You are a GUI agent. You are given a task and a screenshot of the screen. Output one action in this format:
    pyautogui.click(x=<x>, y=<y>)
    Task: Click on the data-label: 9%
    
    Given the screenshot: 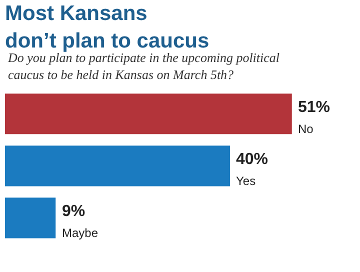 What is the action you would take?
    pyautogui.click(x=74, y=211)
    